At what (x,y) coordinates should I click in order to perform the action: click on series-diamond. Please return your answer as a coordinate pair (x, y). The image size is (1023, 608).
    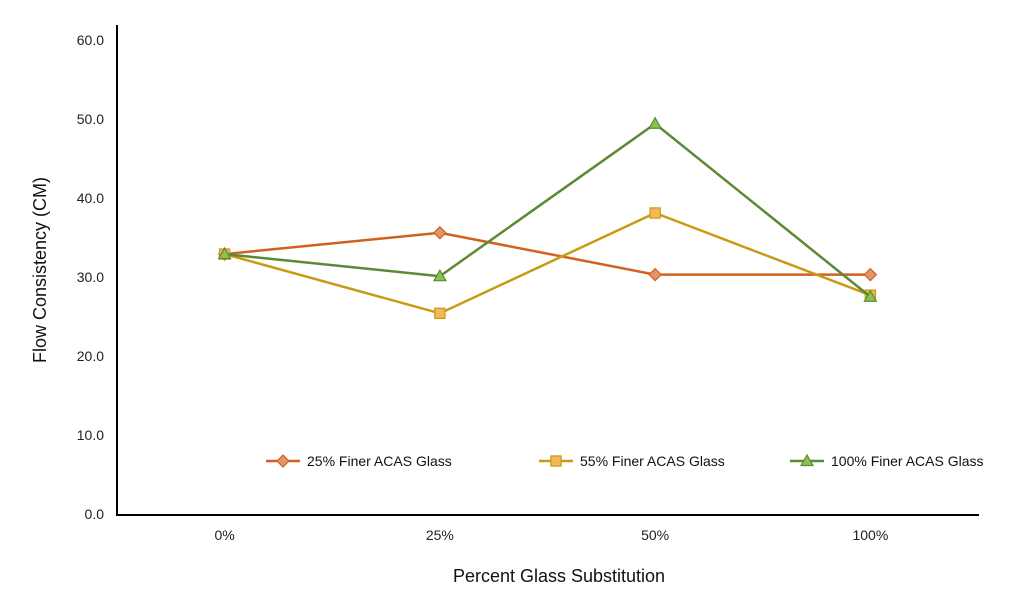
    Looking at the image, I should click on (547, 253).